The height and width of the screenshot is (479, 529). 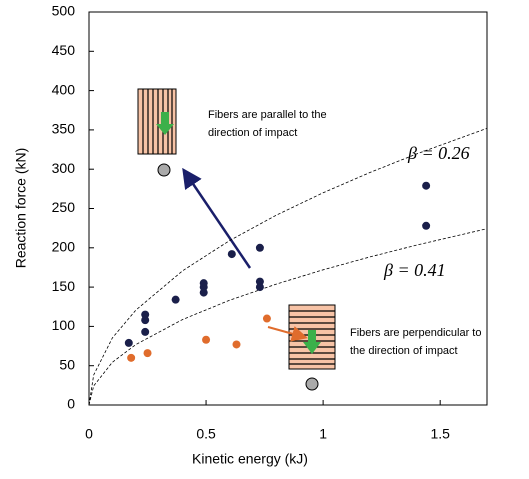 What do you see at coordinates (252, 133) in the screenshot?
I see `annotation: direction of impact` at bounding box center [252, 133].